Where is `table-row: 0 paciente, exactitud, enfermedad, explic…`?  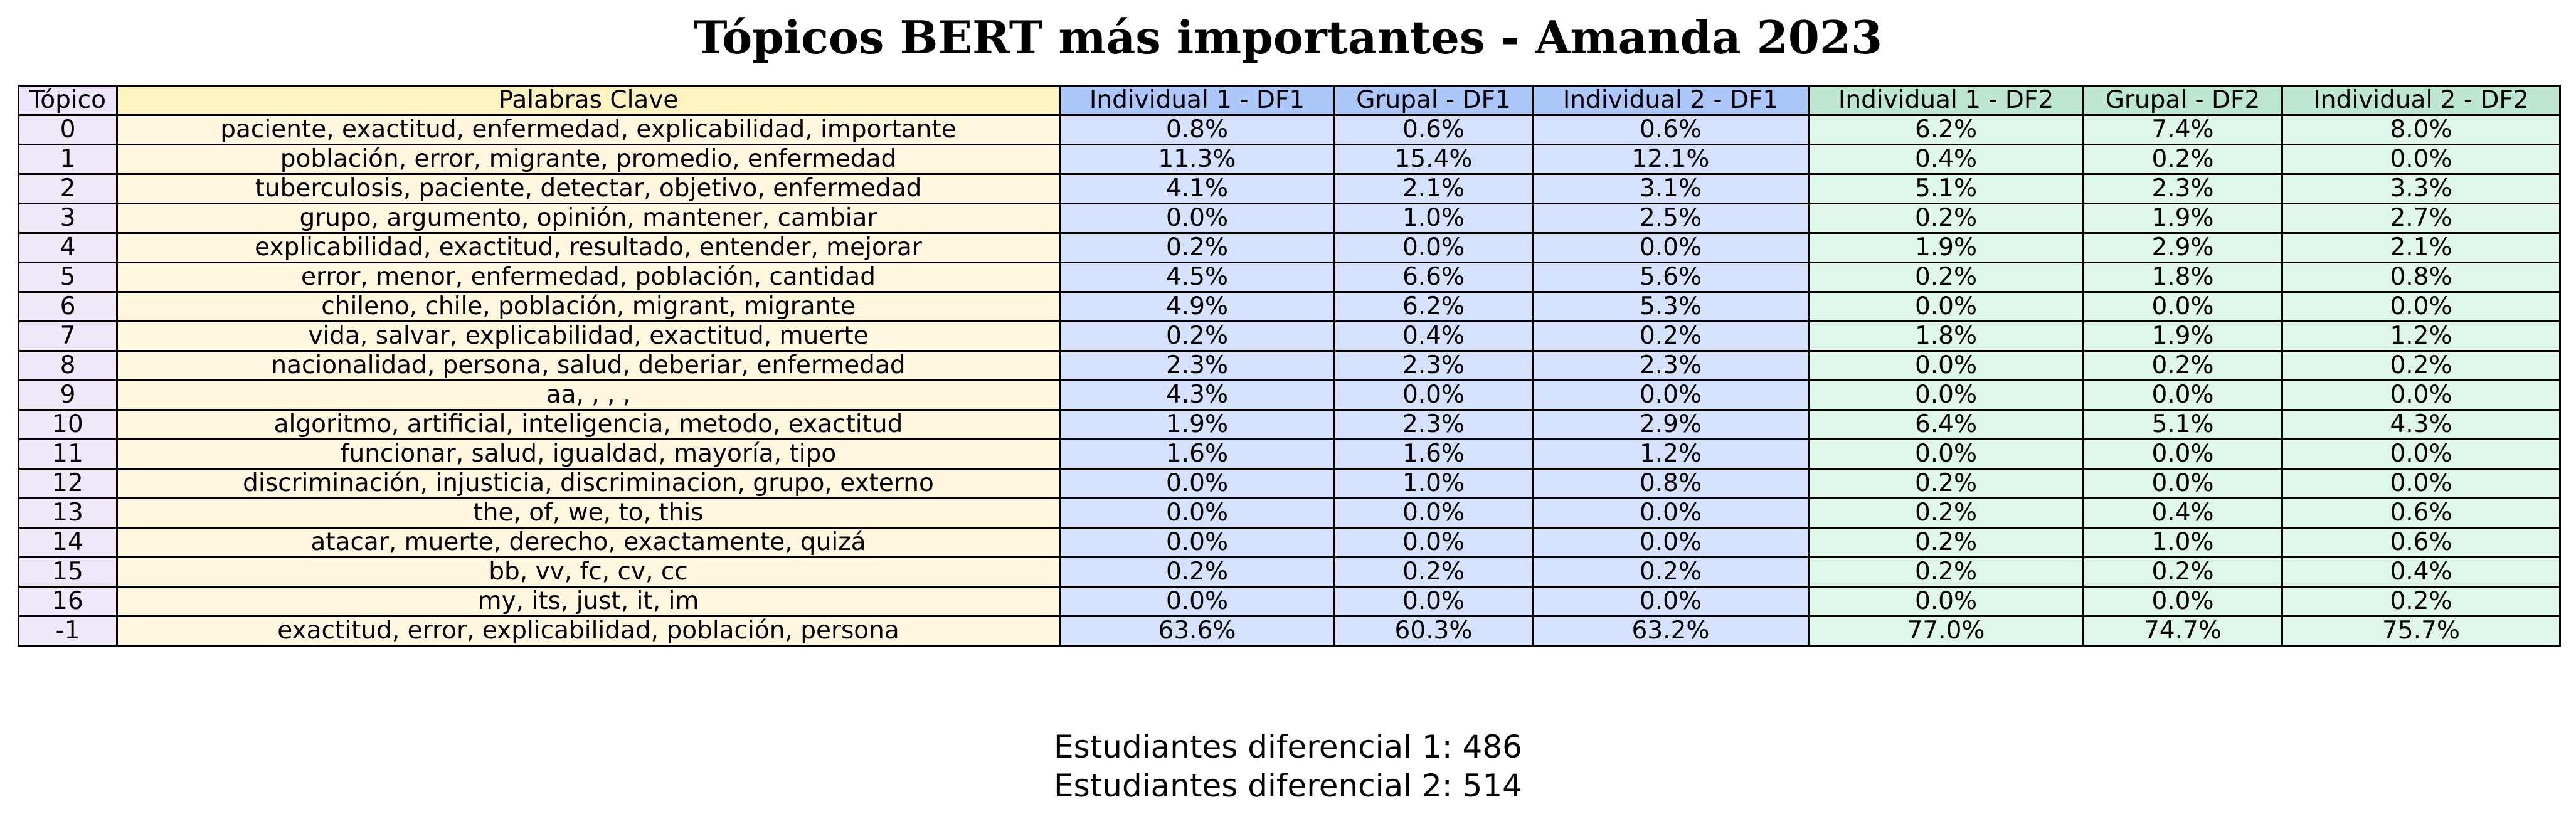 table-row: 0 paciente, exactitud, enfermedad, explic… is located at coordinates (1289, 129).